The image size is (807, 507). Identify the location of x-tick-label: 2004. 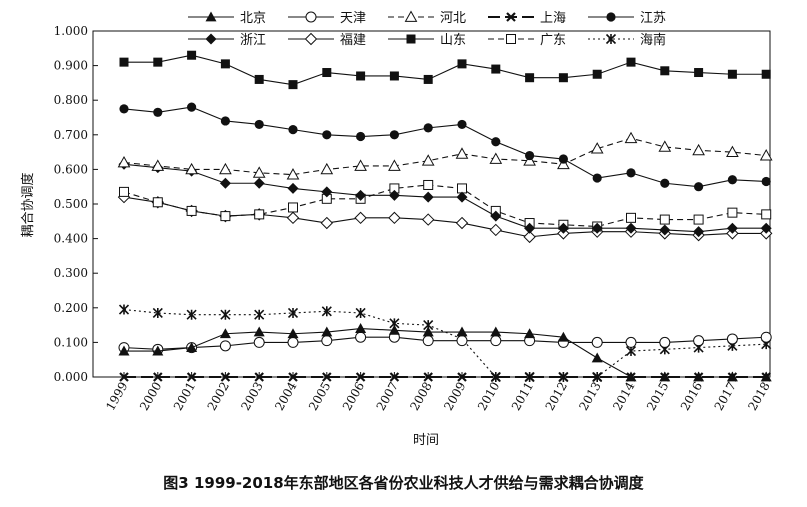
(286, 396).